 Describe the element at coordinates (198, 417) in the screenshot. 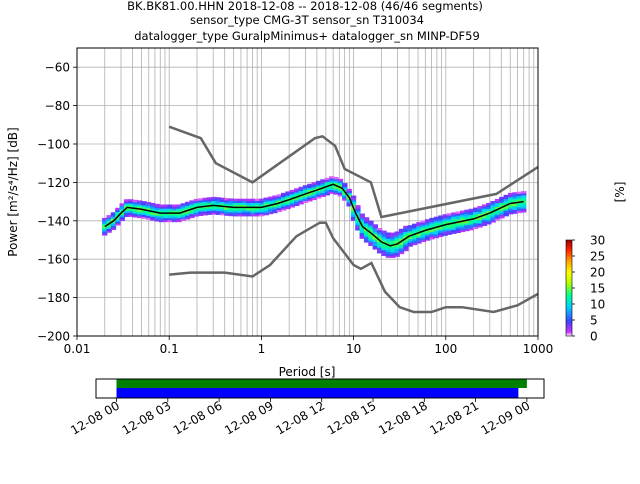

I see `timeline-tick-label: 12-08 06` at that location.